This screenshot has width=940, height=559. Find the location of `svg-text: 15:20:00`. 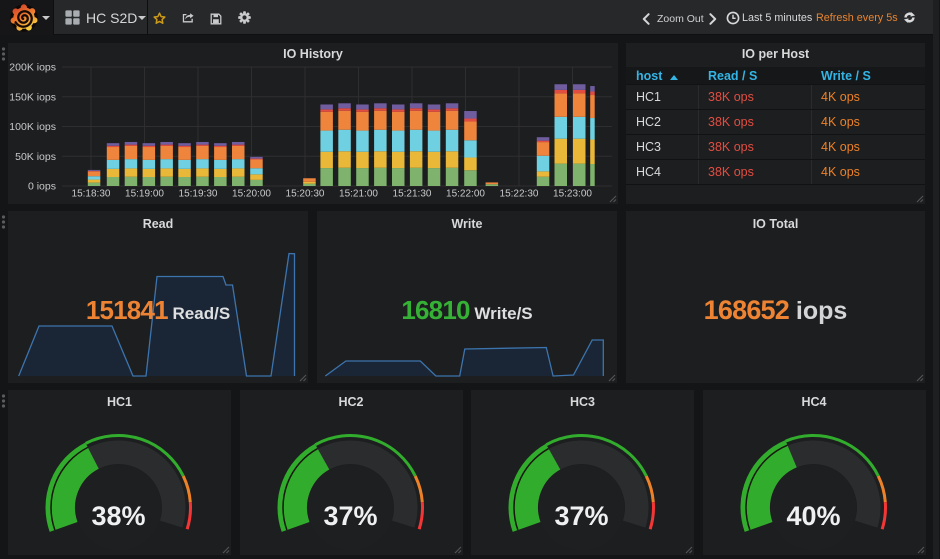

svg-text: 15:20:00 is located at coordinates (251, 194).